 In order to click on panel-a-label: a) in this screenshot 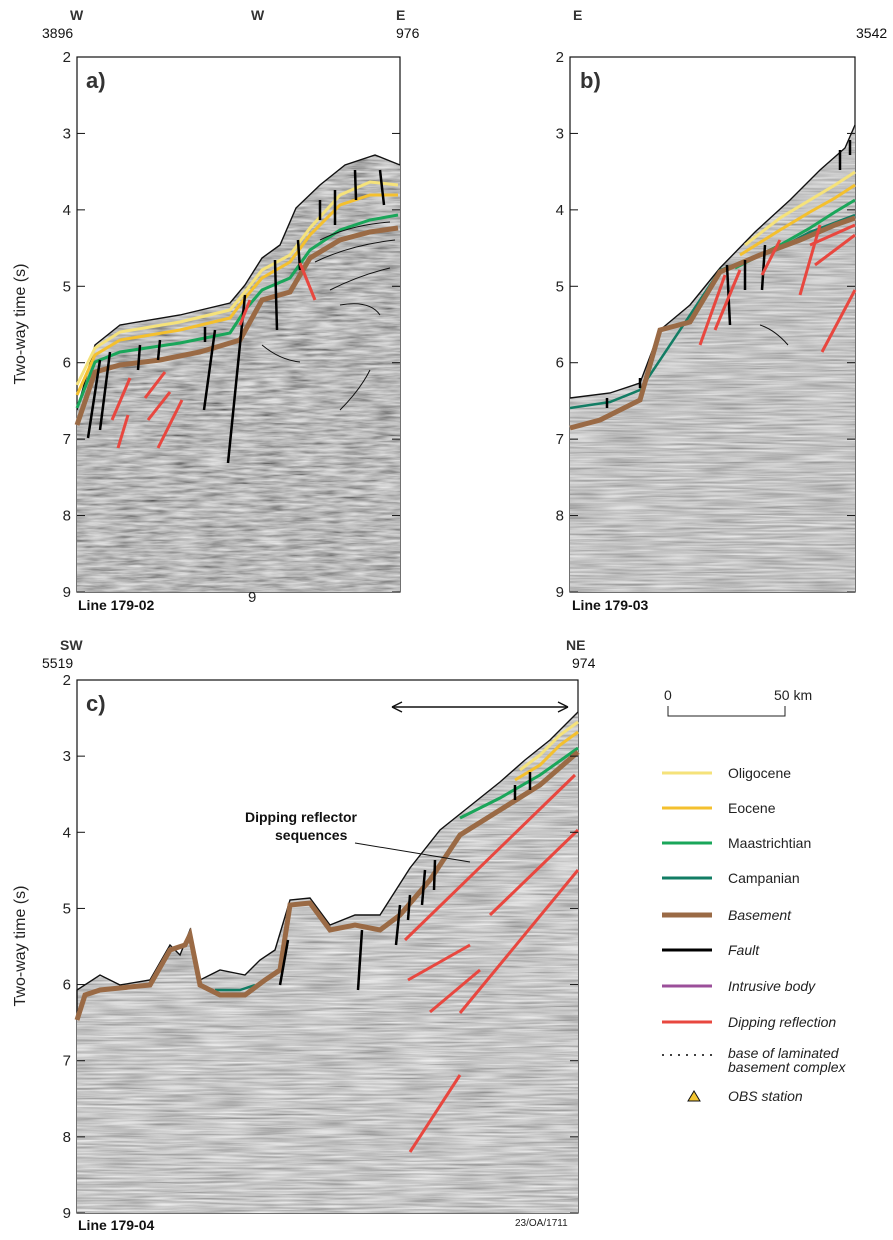, I will do `click(96, 80)`.